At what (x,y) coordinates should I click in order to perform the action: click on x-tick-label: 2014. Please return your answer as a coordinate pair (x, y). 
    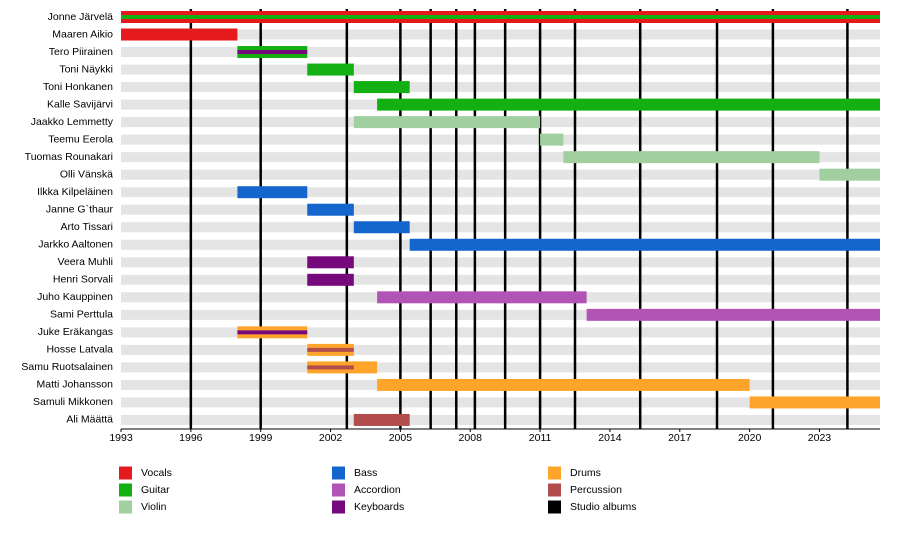
    Looking at the image, I should click on (610, 438).